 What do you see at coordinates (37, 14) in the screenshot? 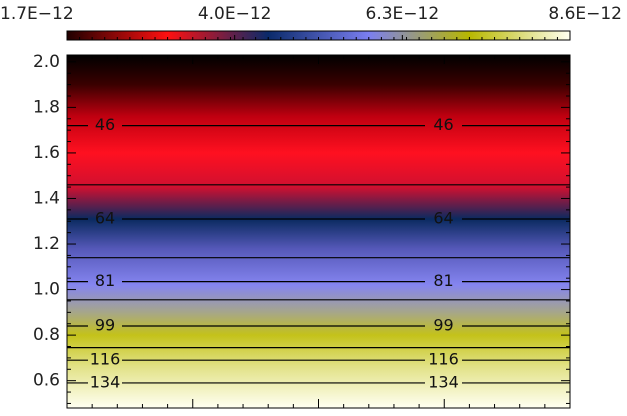
I see `colorbar-tick-label: 1.7E−12` at bounding box center [37, 14].